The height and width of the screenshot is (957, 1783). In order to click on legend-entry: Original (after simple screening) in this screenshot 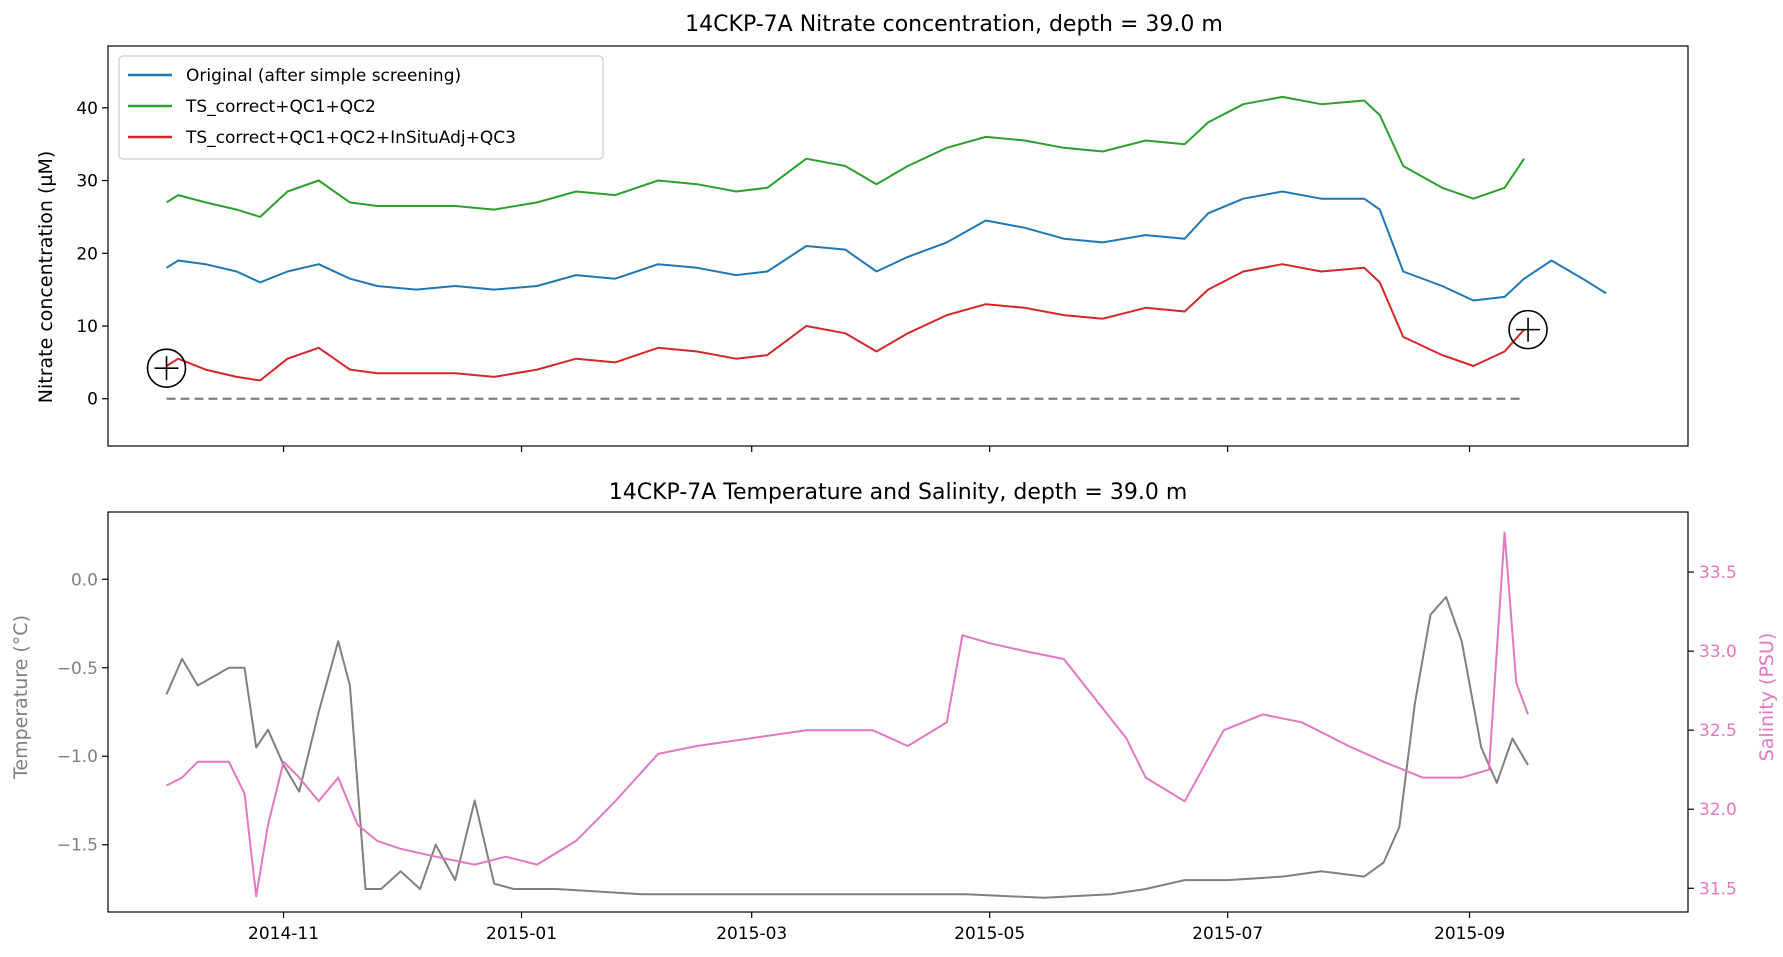, I will do `click(323, 76)`.